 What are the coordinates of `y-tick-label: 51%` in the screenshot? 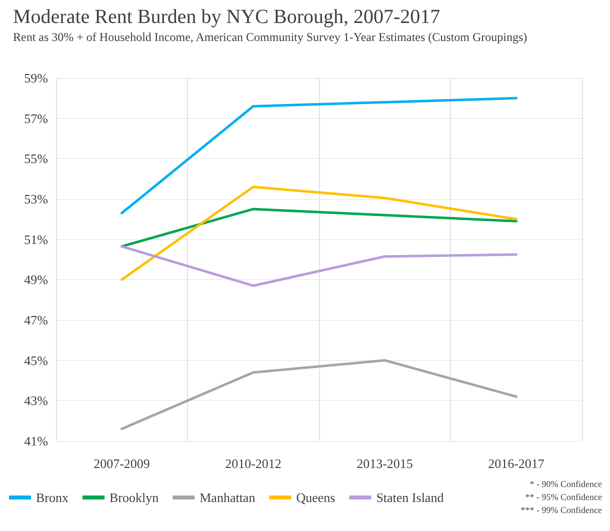 It's located at (36, 239).